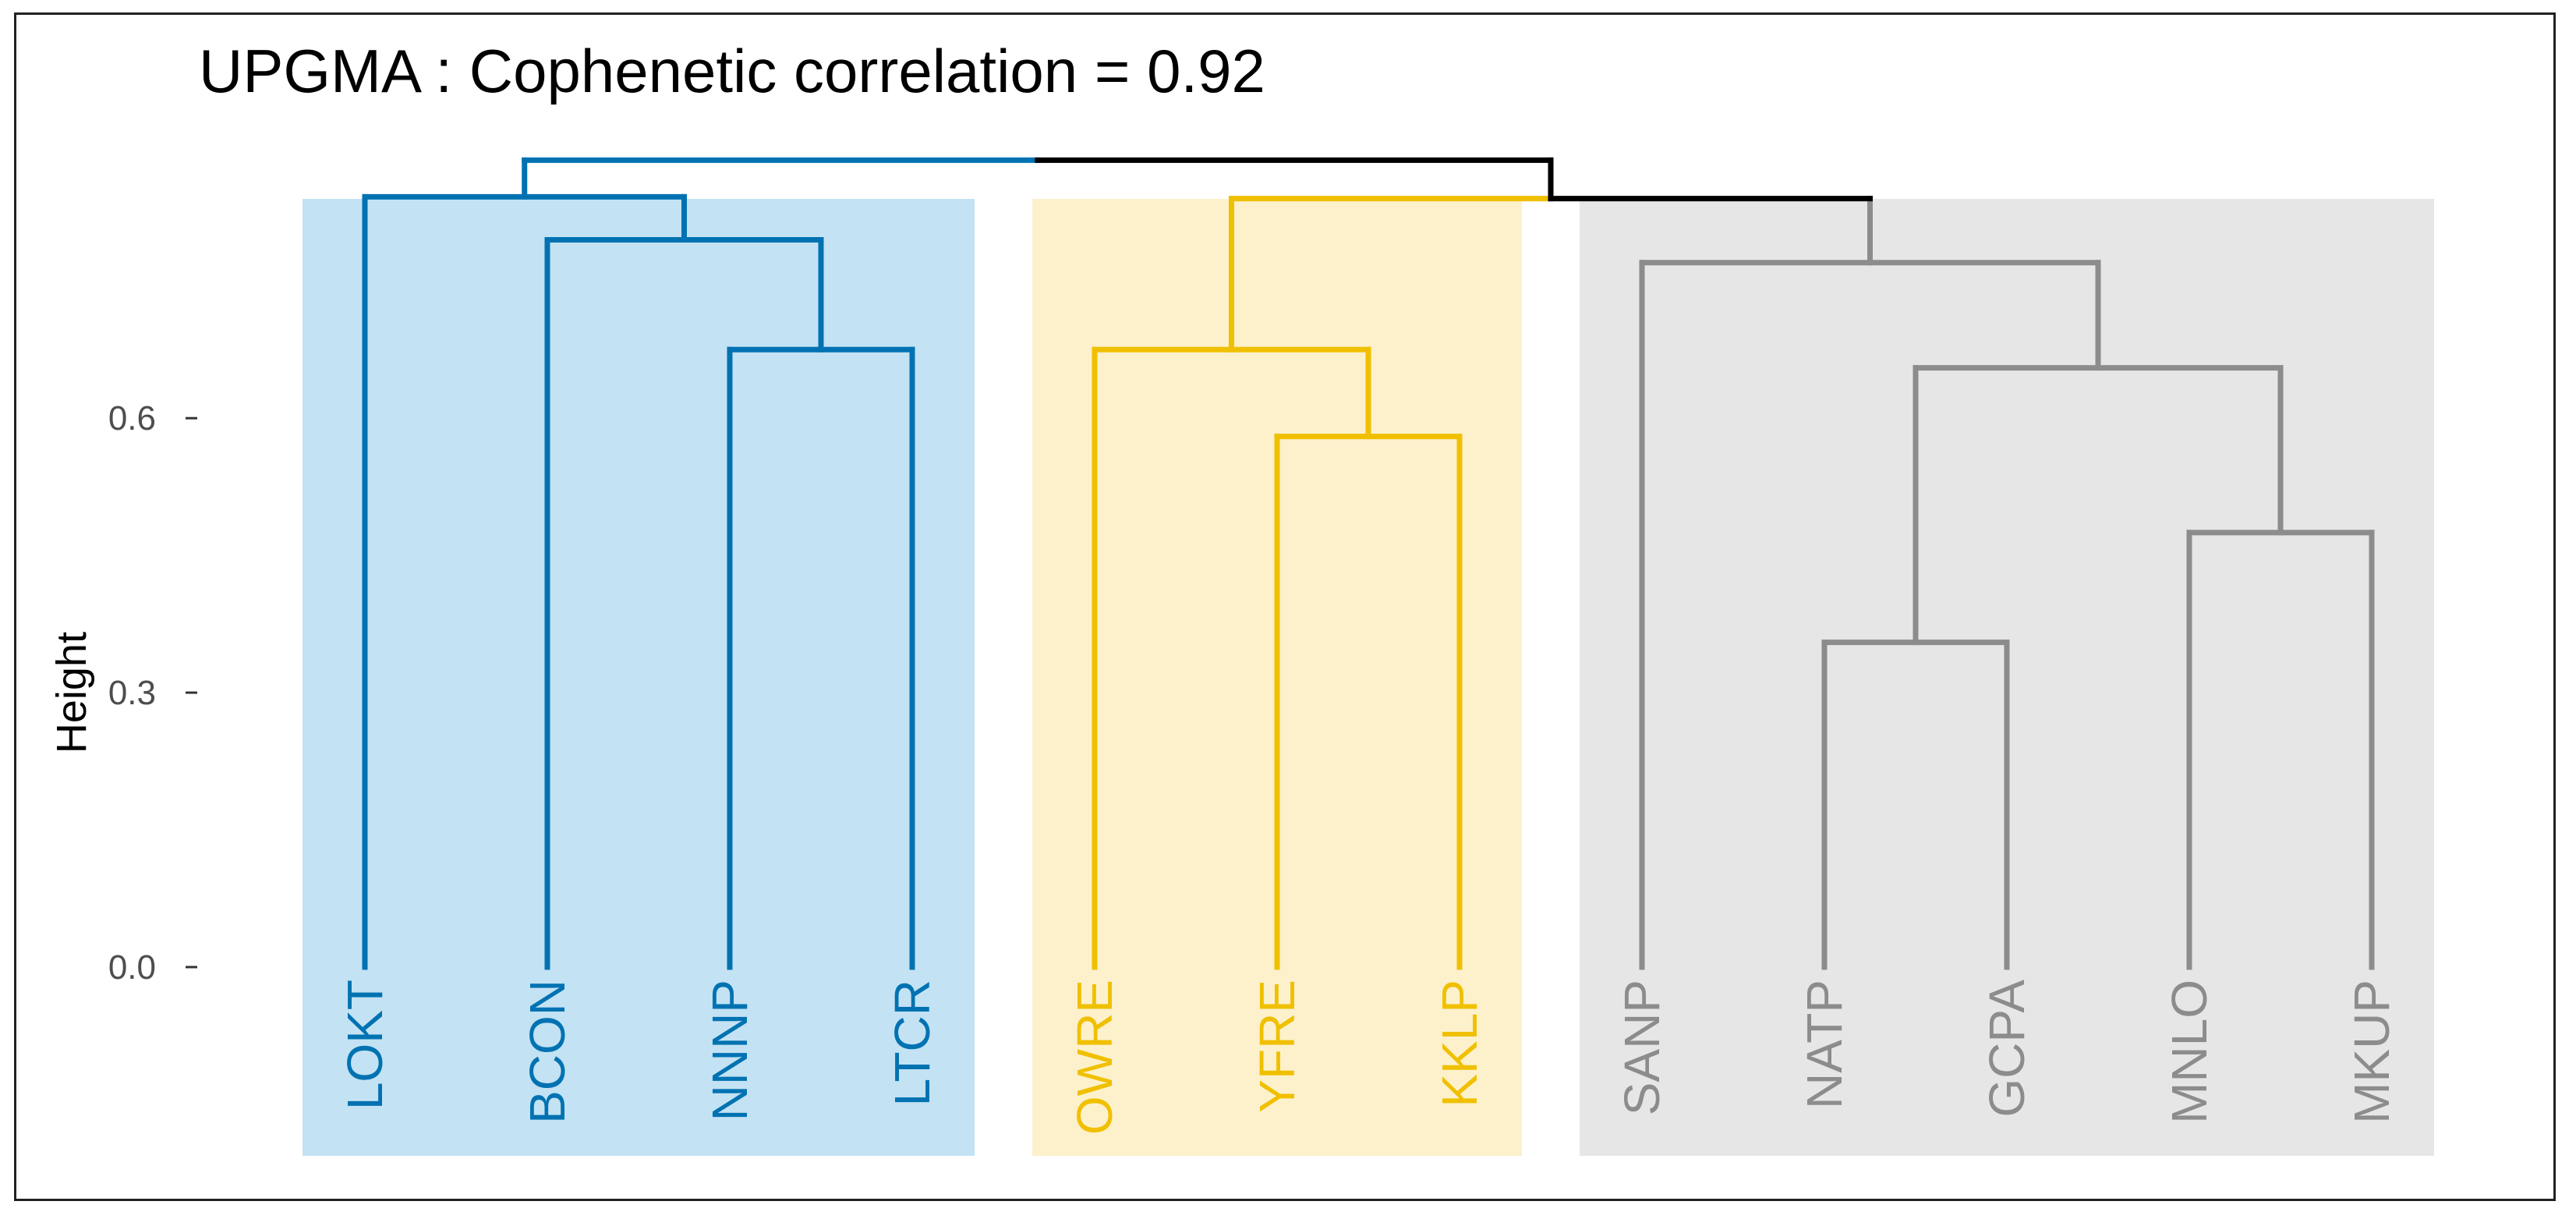  Describe the element at coordinates (132, 967) in the screenshot. I see `y-tick-label: 0.0` at that location.